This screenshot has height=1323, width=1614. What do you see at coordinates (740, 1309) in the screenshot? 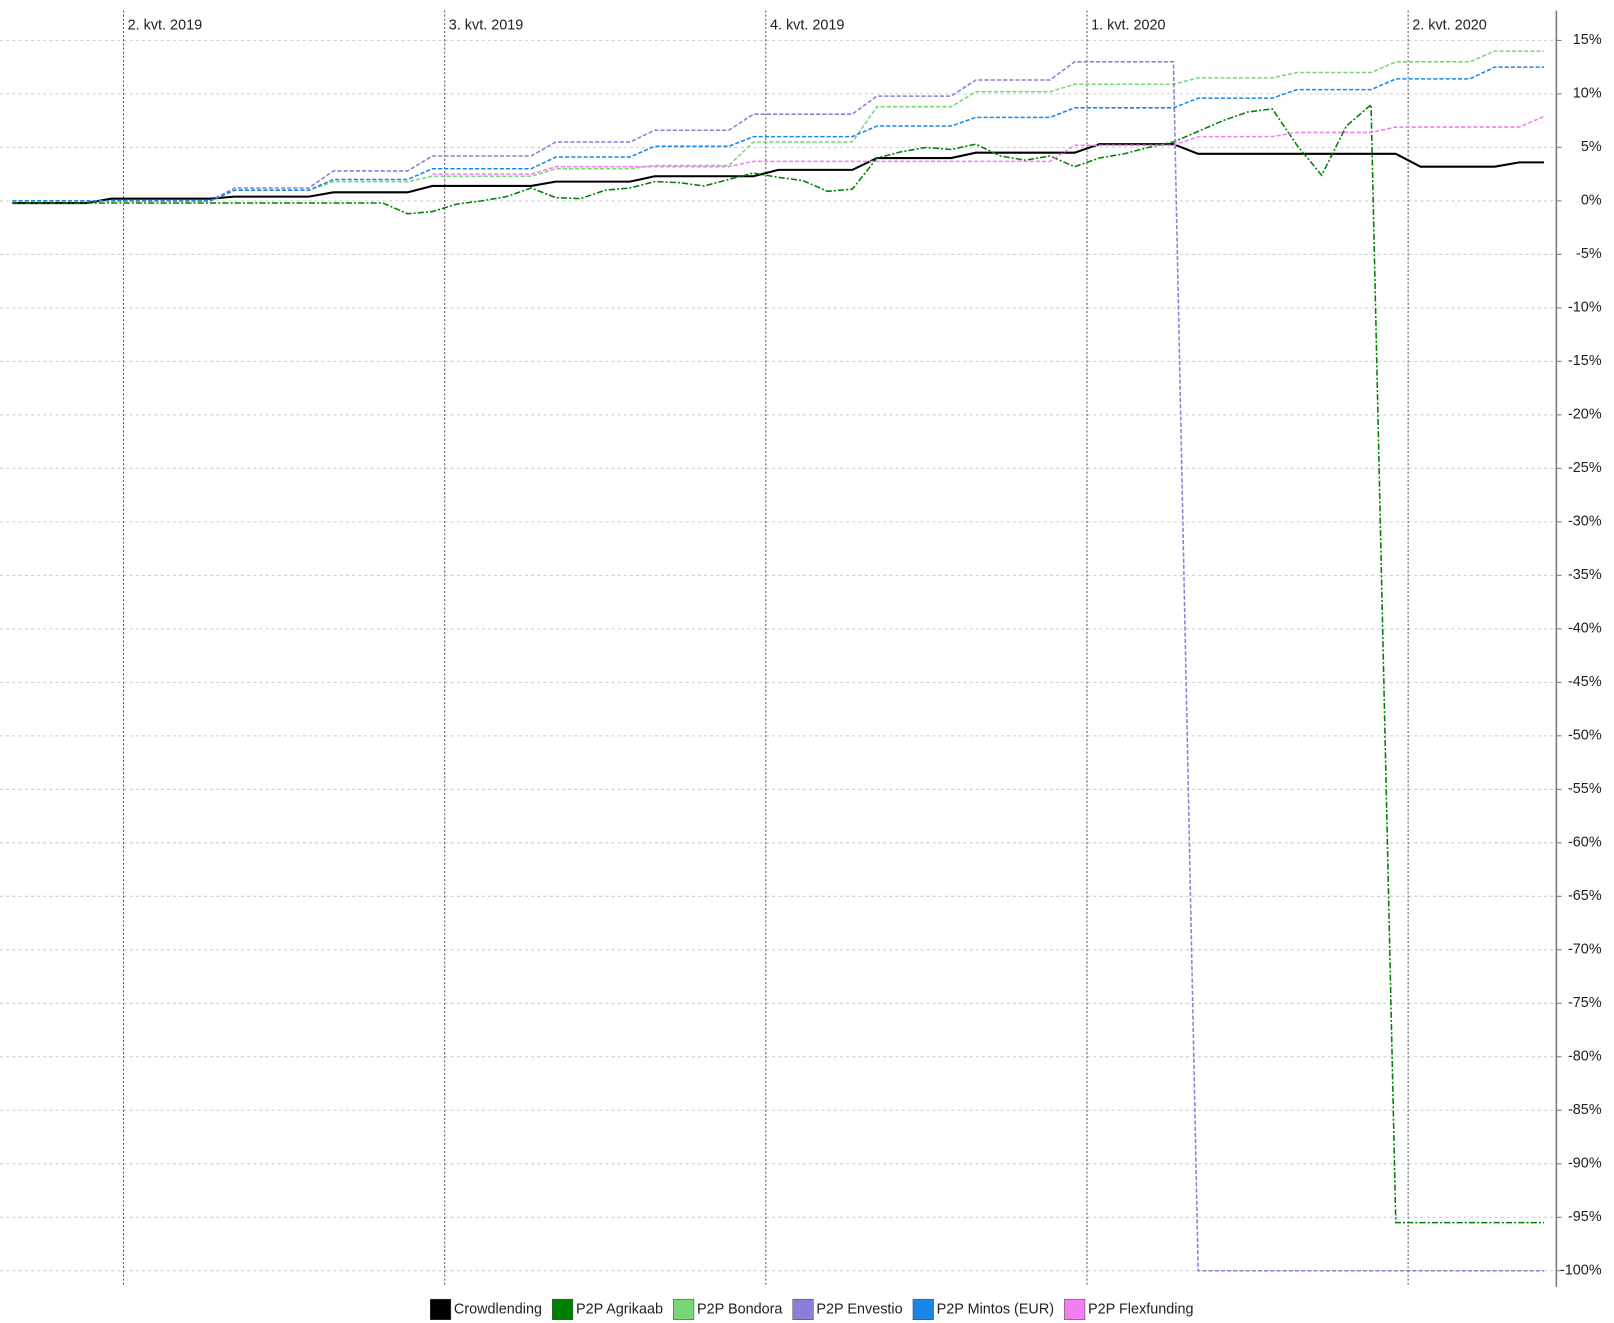
I see `legend-label: P2P Bondora` at bounding box center [740, 1309].